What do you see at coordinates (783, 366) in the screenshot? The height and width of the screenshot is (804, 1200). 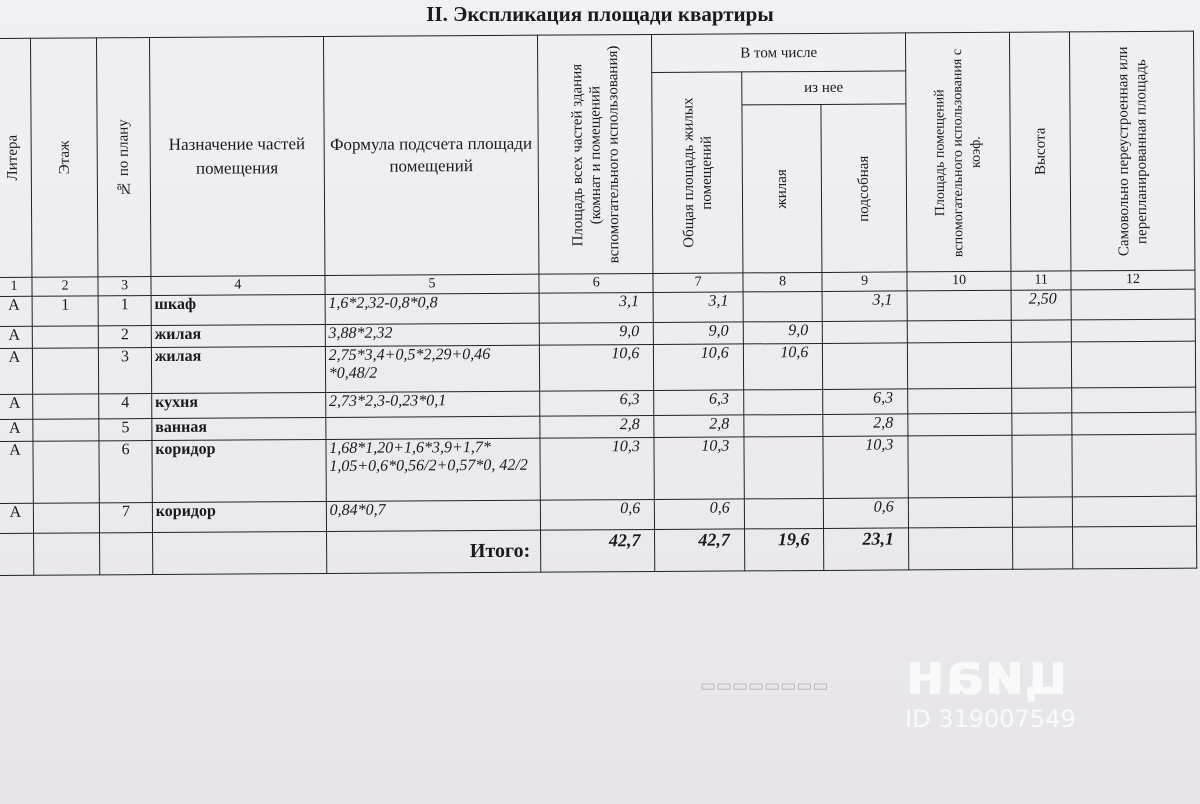 I see `cell-zhilaya: 10,6` at bounding box center [783, 366].